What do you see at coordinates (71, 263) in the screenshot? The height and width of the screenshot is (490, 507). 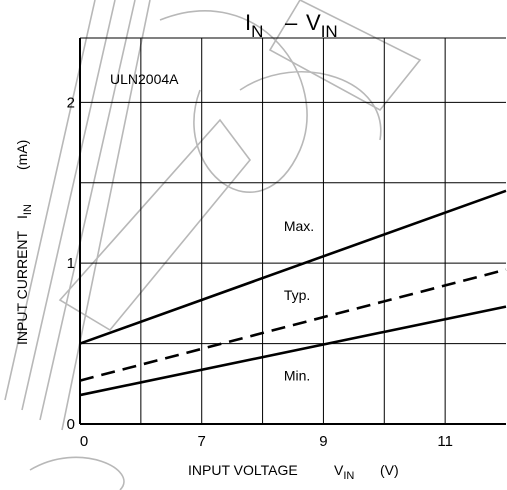 I see `y-tick-label: 1` at bounding box center [71, 263].